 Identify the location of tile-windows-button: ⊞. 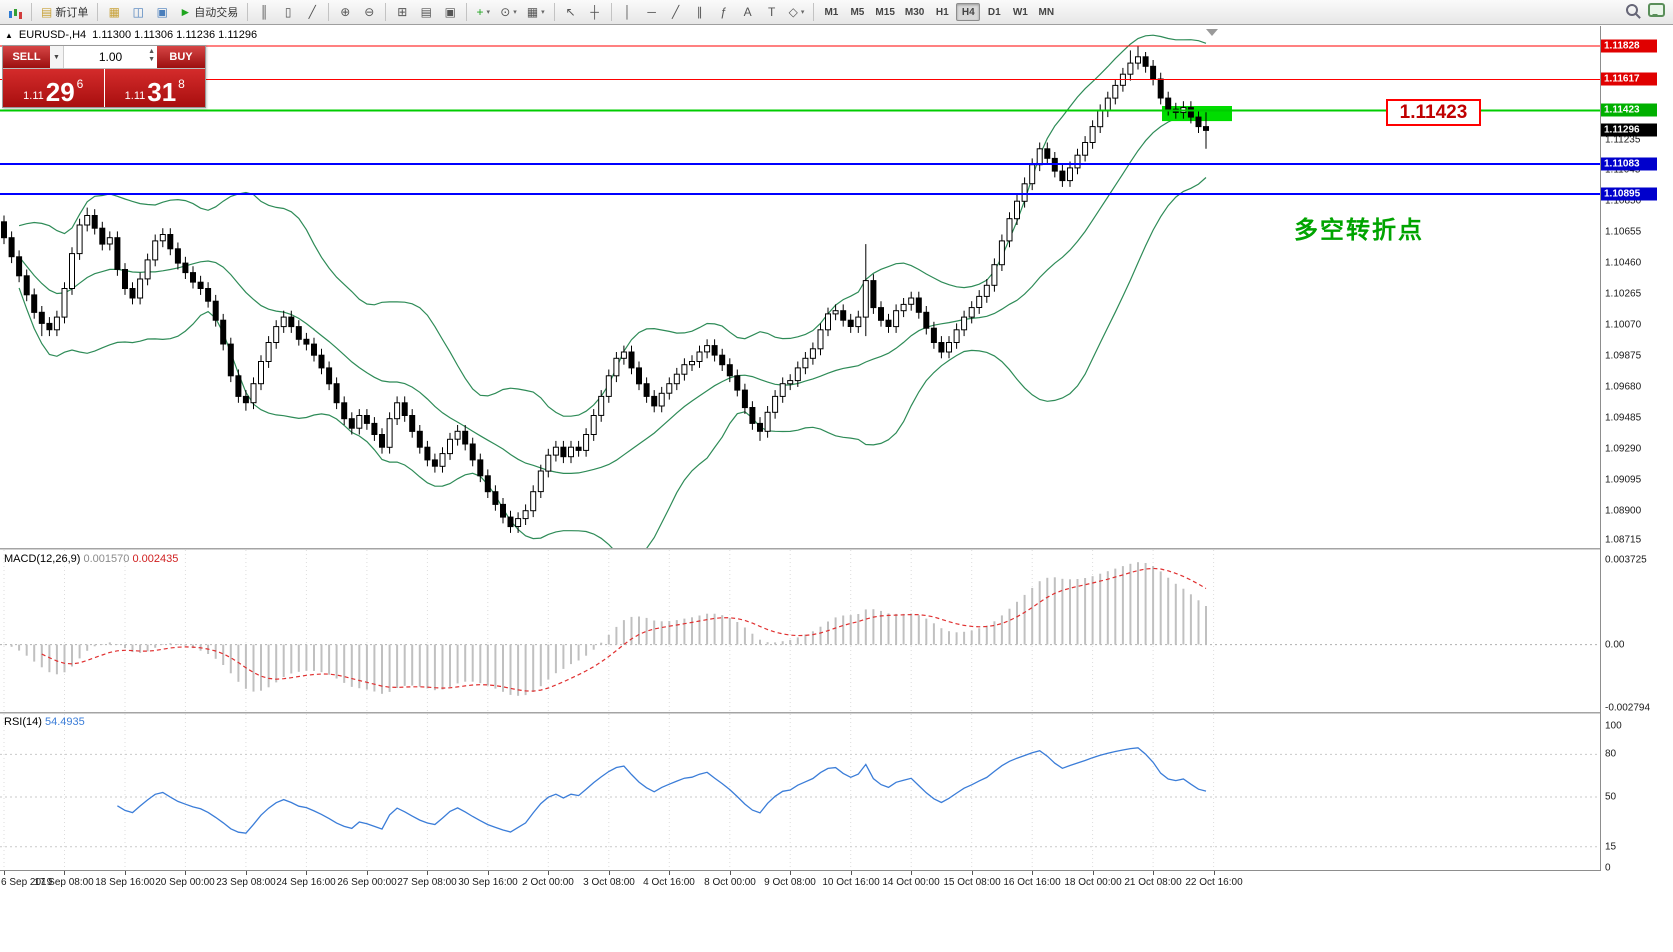
(402, 12).